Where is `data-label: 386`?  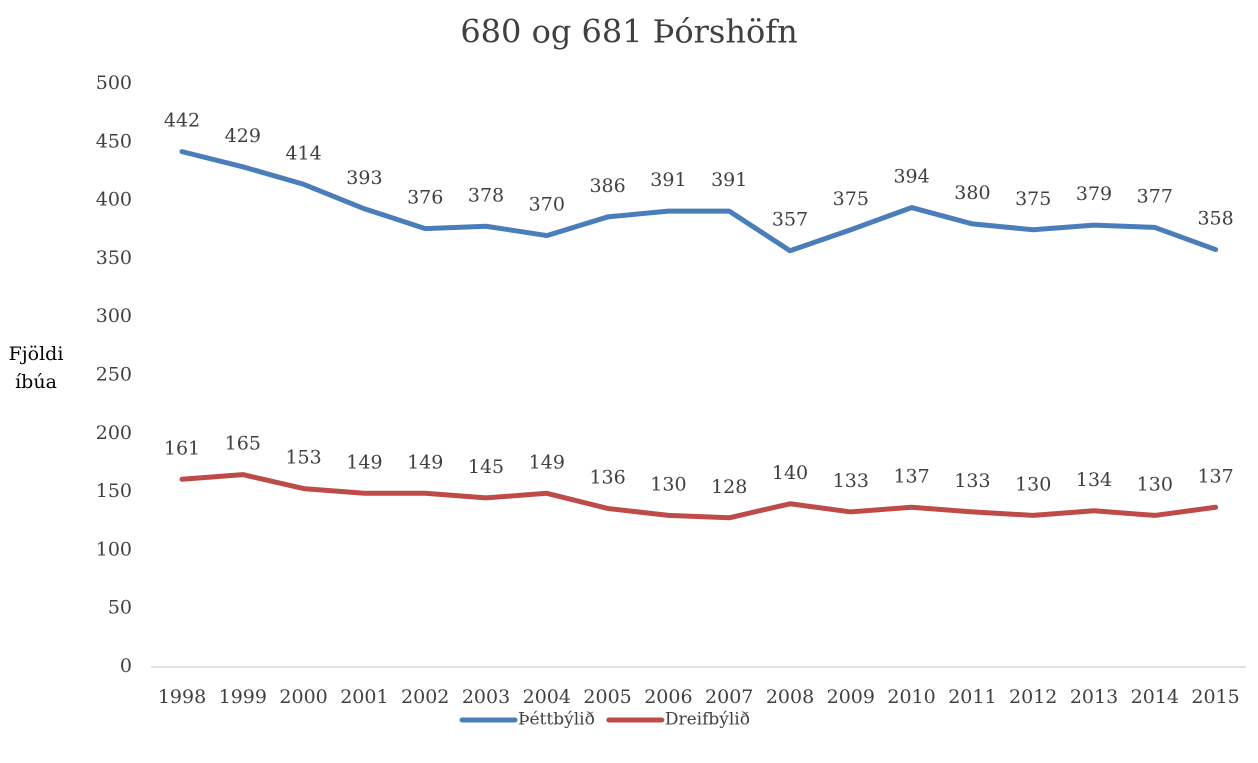
data-label: 386 is located at coordinates (607, 186).